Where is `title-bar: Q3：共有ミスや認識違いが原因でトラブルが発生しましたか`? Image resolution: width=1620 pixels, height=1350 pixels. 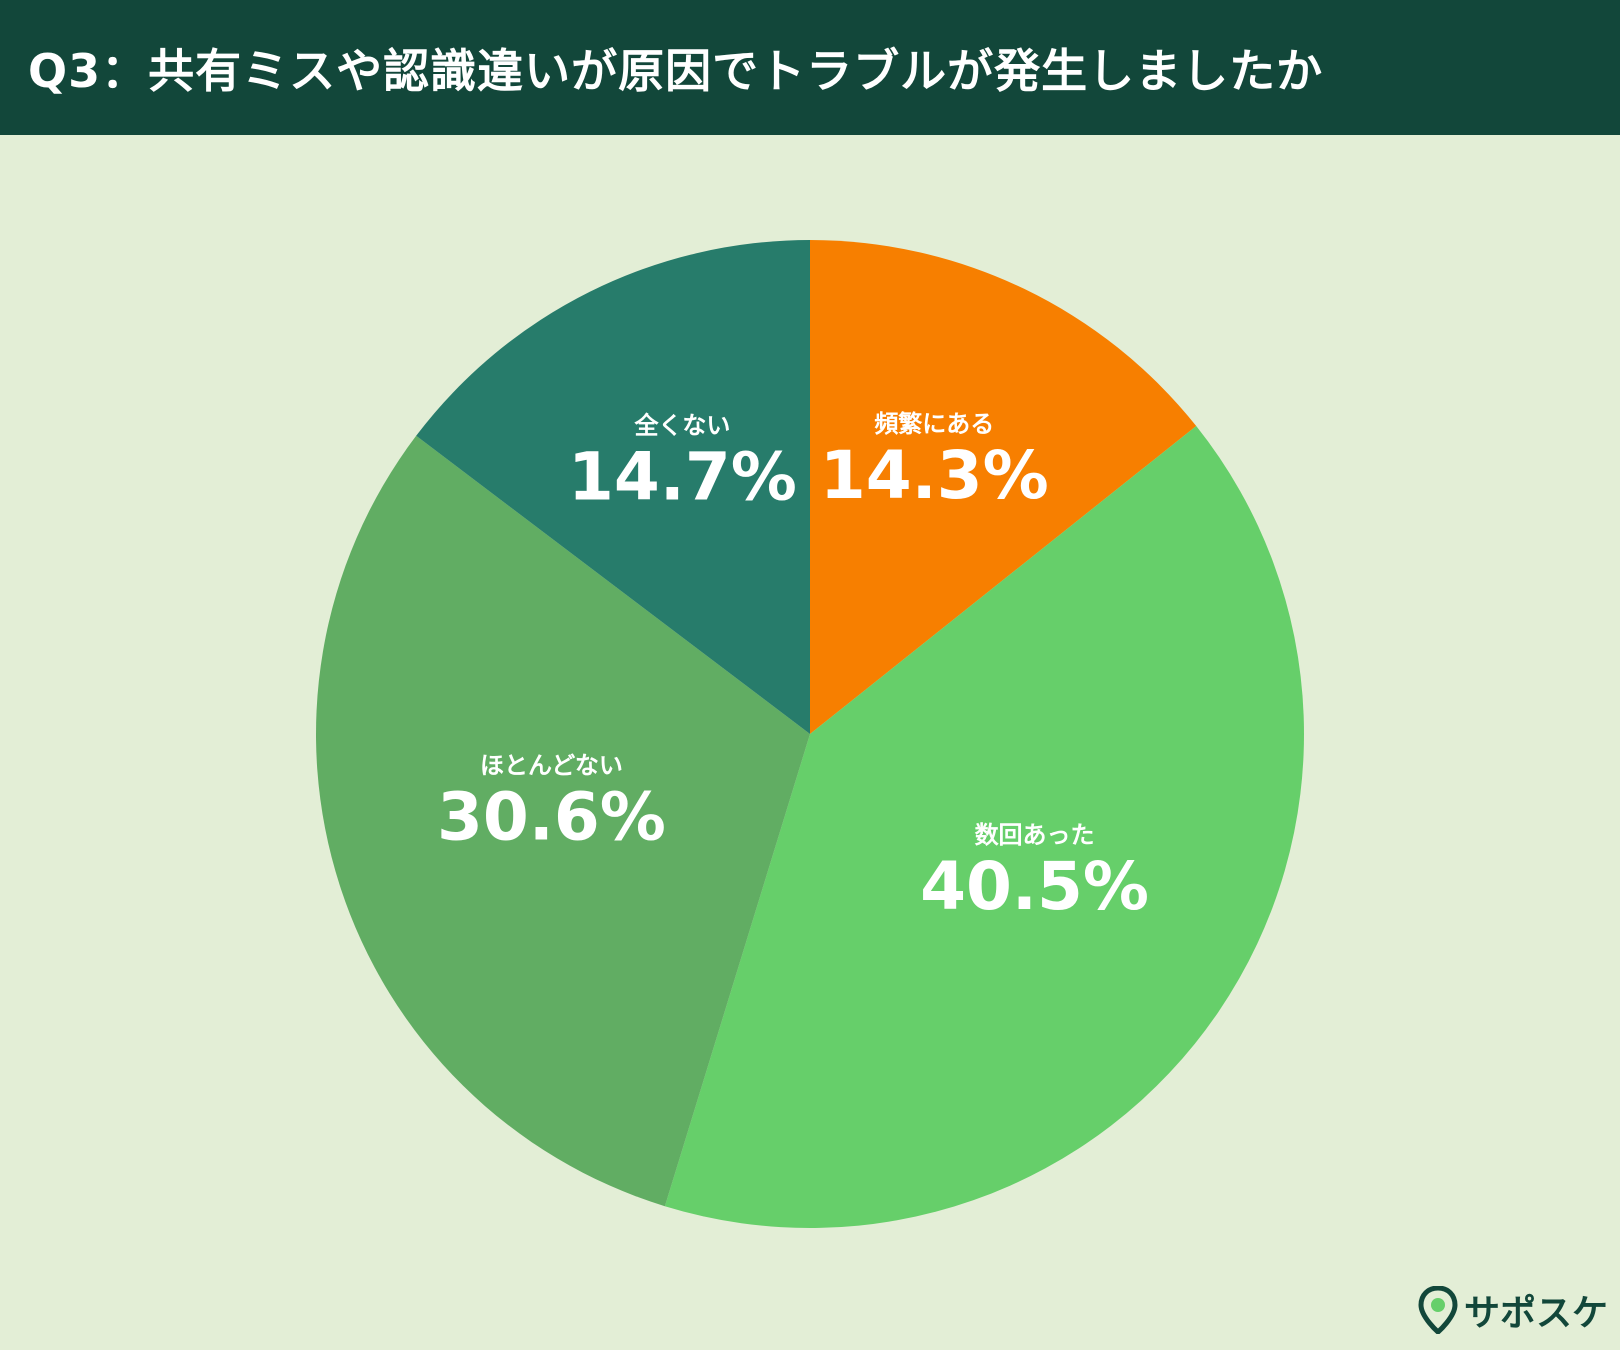
title-bar: Q3：共有ミスや認識違いが原因でトラブルが発生しましたか is located at coordinates (810, 67).